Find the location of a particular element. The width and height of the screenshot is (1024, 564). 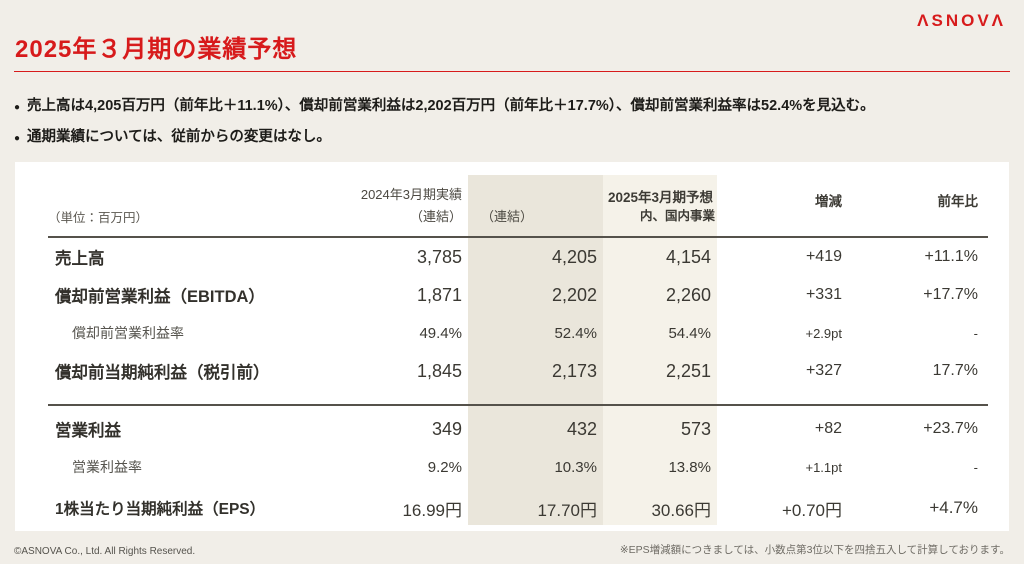

cell-yoy: +23.7% is located at coordinates (950, 428).